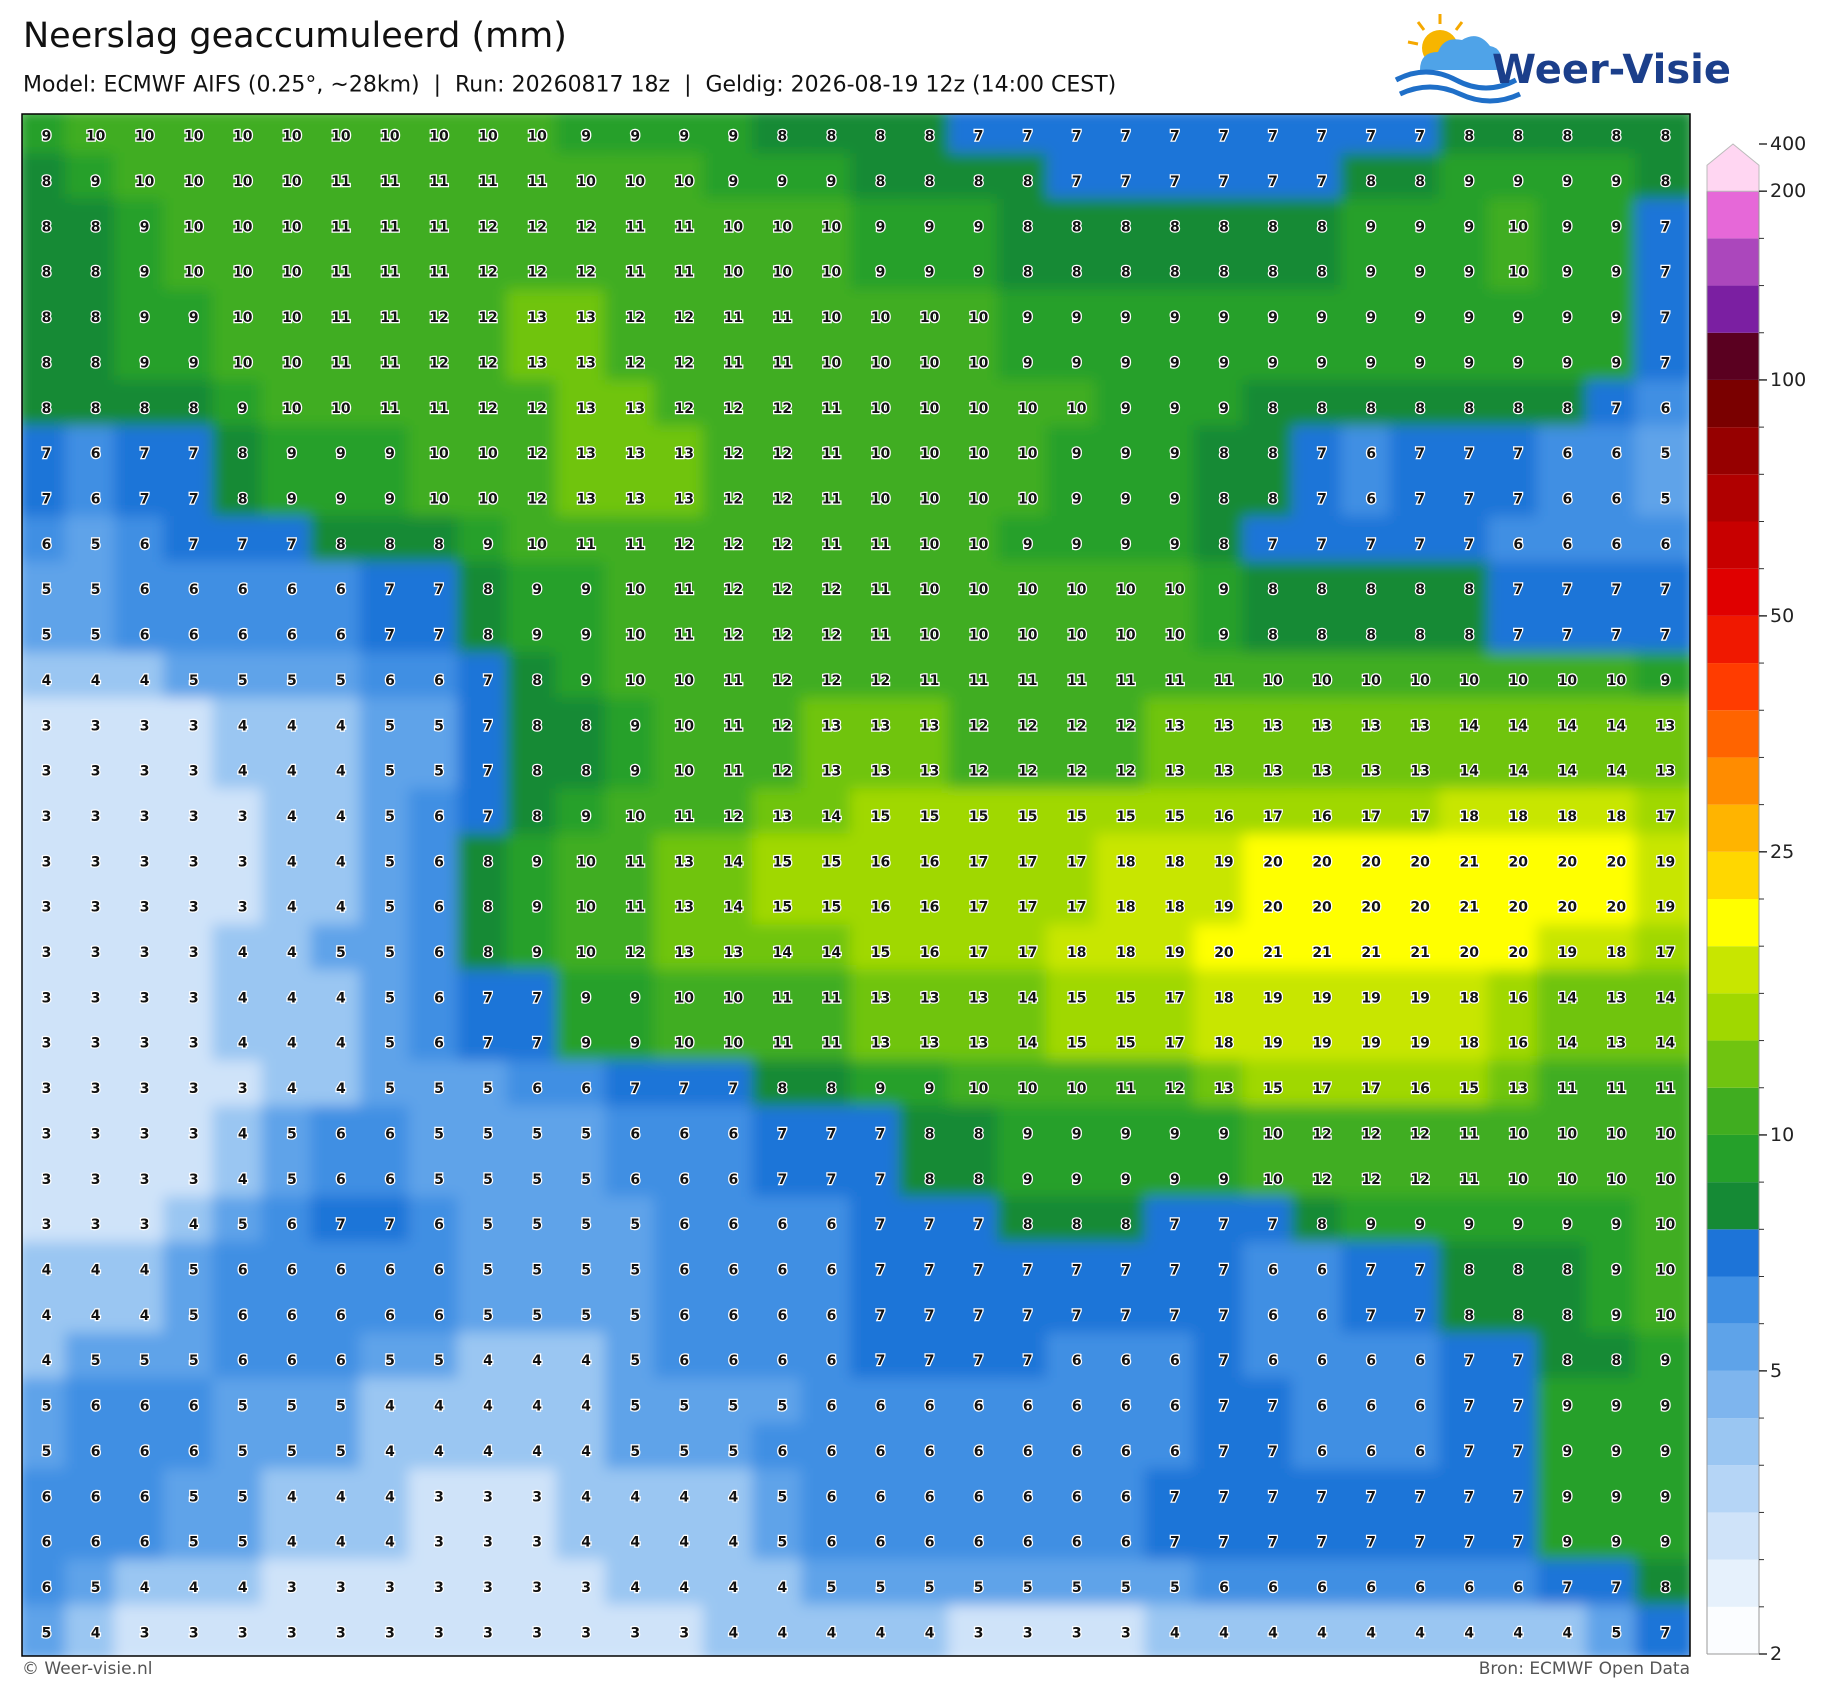  Describe the element at coordinates (1321, 953) in the screenshot. I see `value-label: 21` at that location.